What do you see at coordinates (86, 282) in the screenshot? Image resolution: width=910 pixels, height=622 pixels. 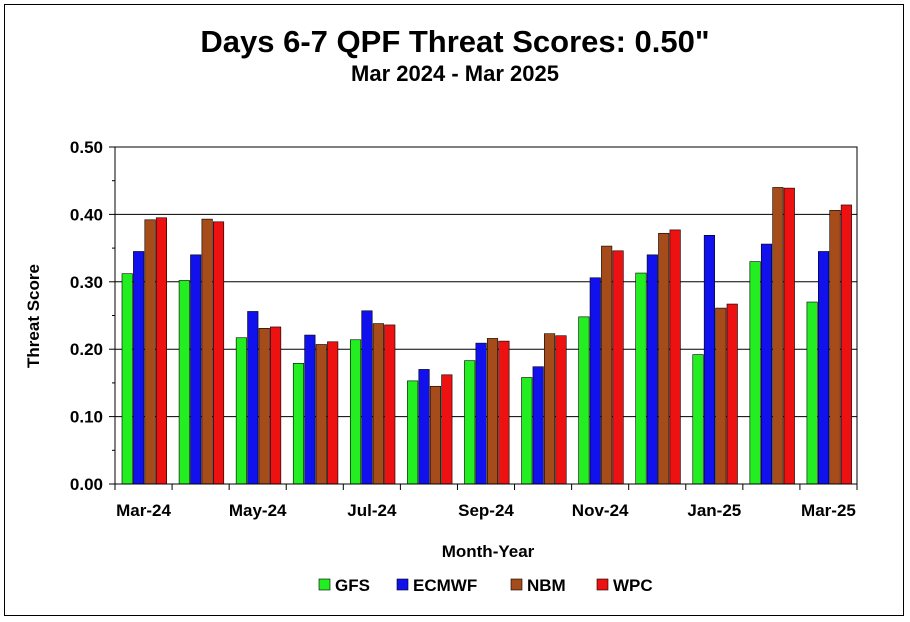 I see `y-tick-label: 0.30` at bounding box center [86, 282].